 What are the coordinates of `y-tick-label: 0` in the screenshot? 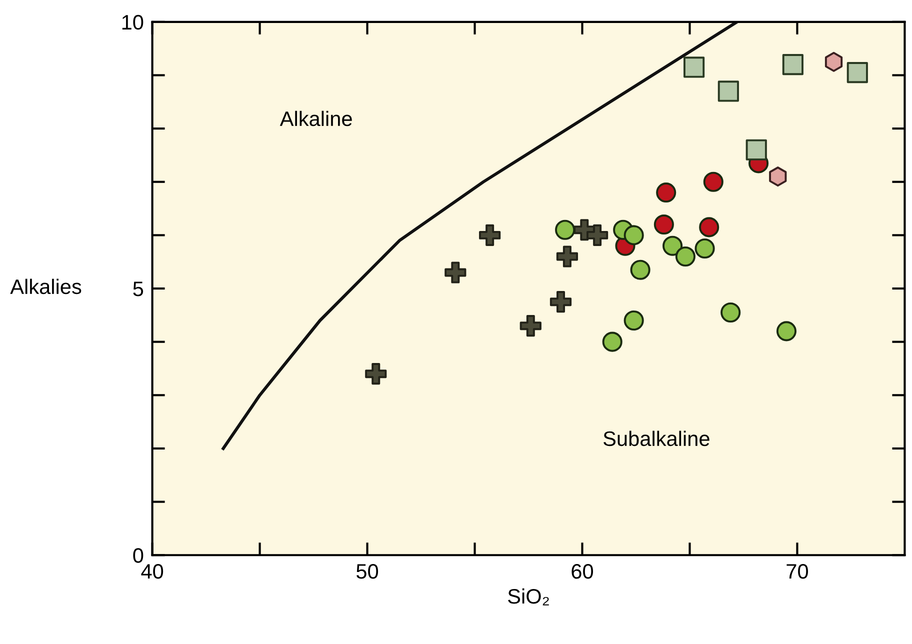 It's located at (138, 555).